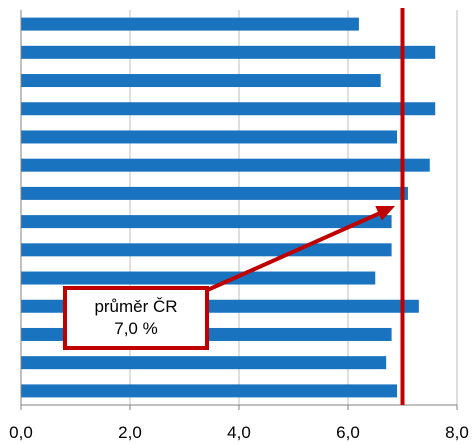 The height and width of the screenshot is (444, 473). I want to click on annotation-arrow-head, so click(385, 213).